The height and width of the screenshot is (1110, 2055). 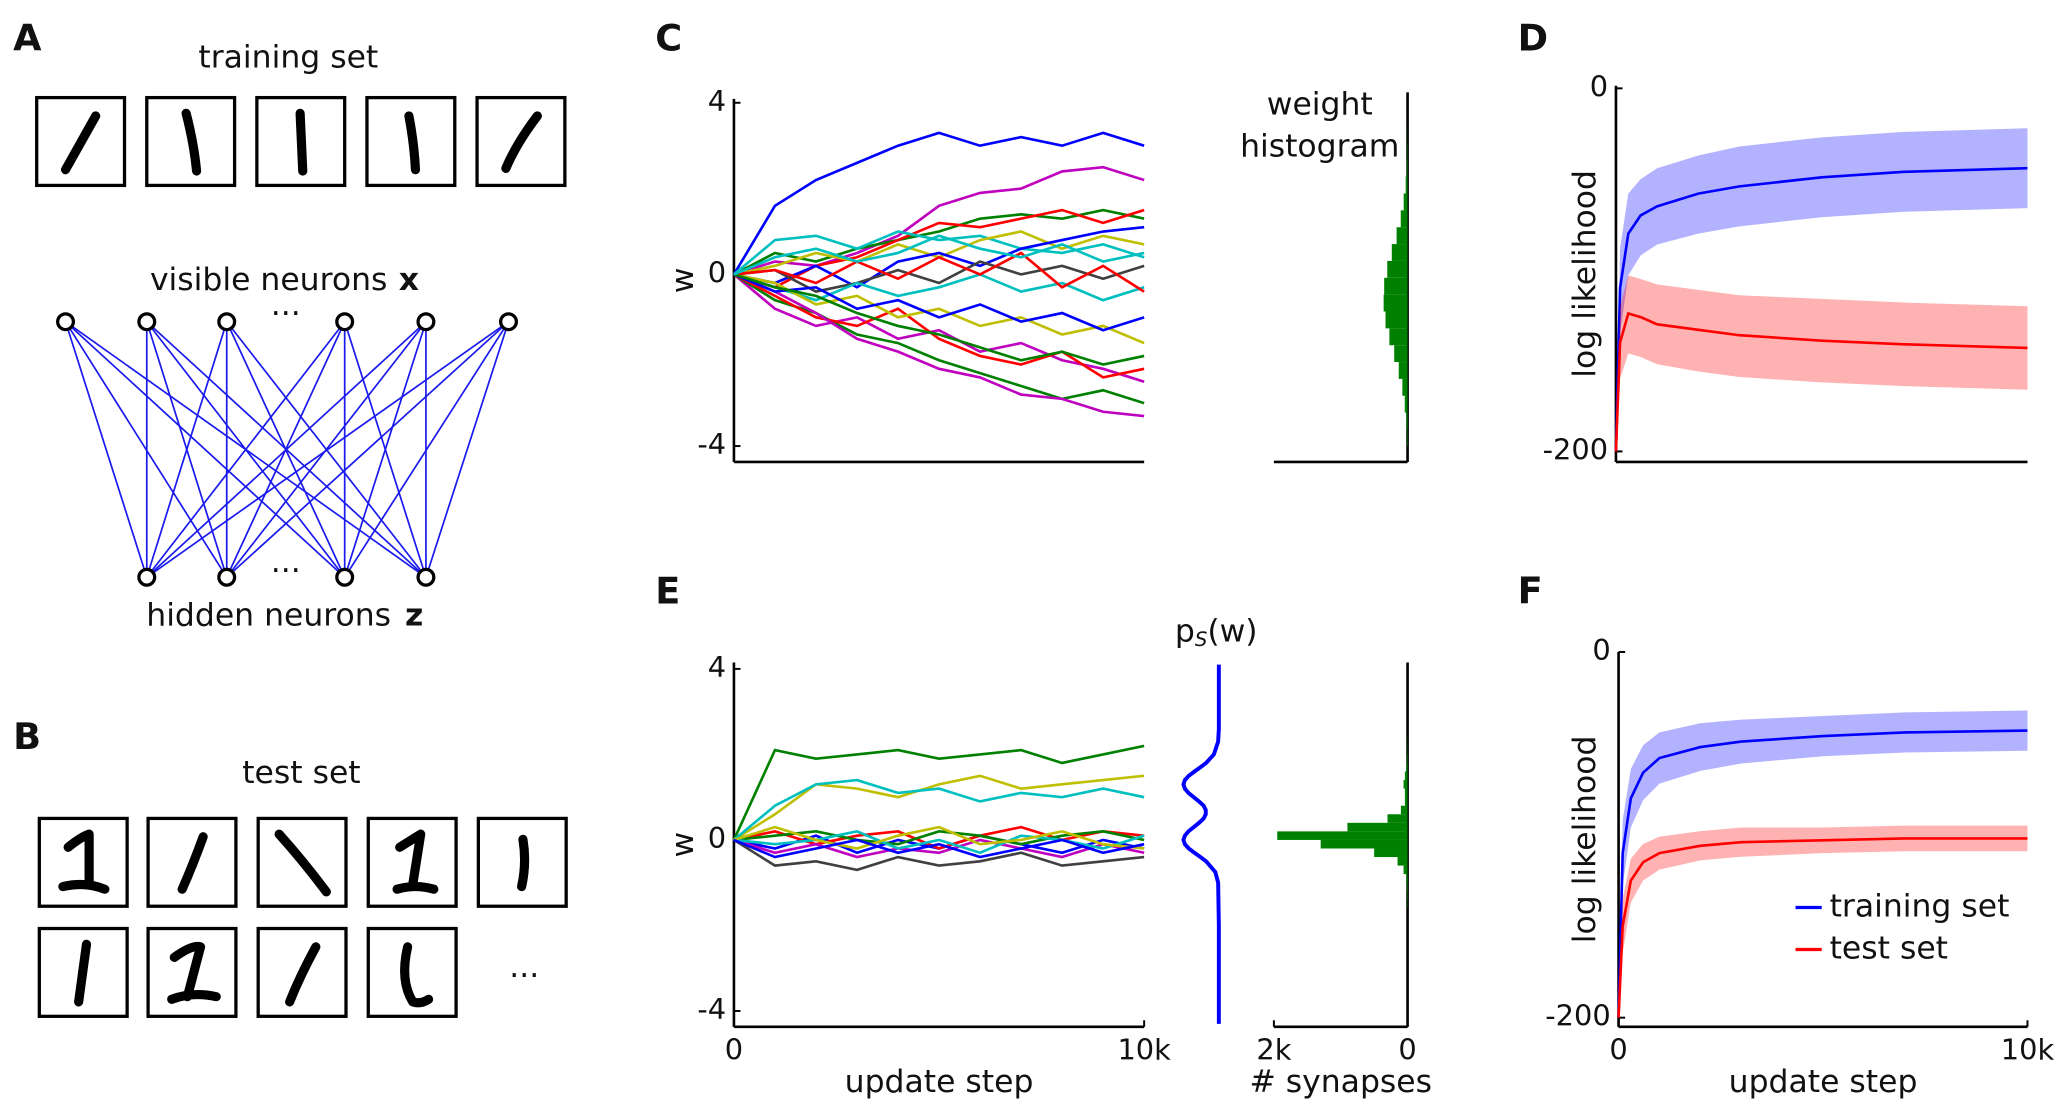 What do you see at coordinates (1920, 907) in the screenshot?
I see `legend-label: training set` at bounding box center [1920, 907].